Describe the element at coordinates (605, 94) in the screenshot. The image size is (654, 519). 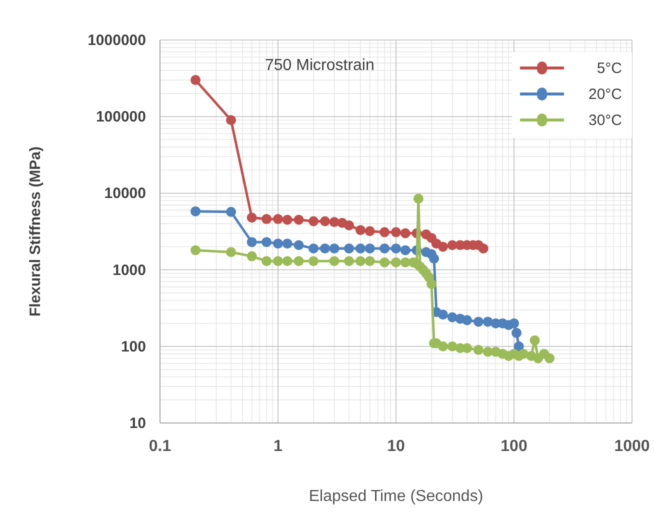
I see `legend-label: 20°C` at that location.